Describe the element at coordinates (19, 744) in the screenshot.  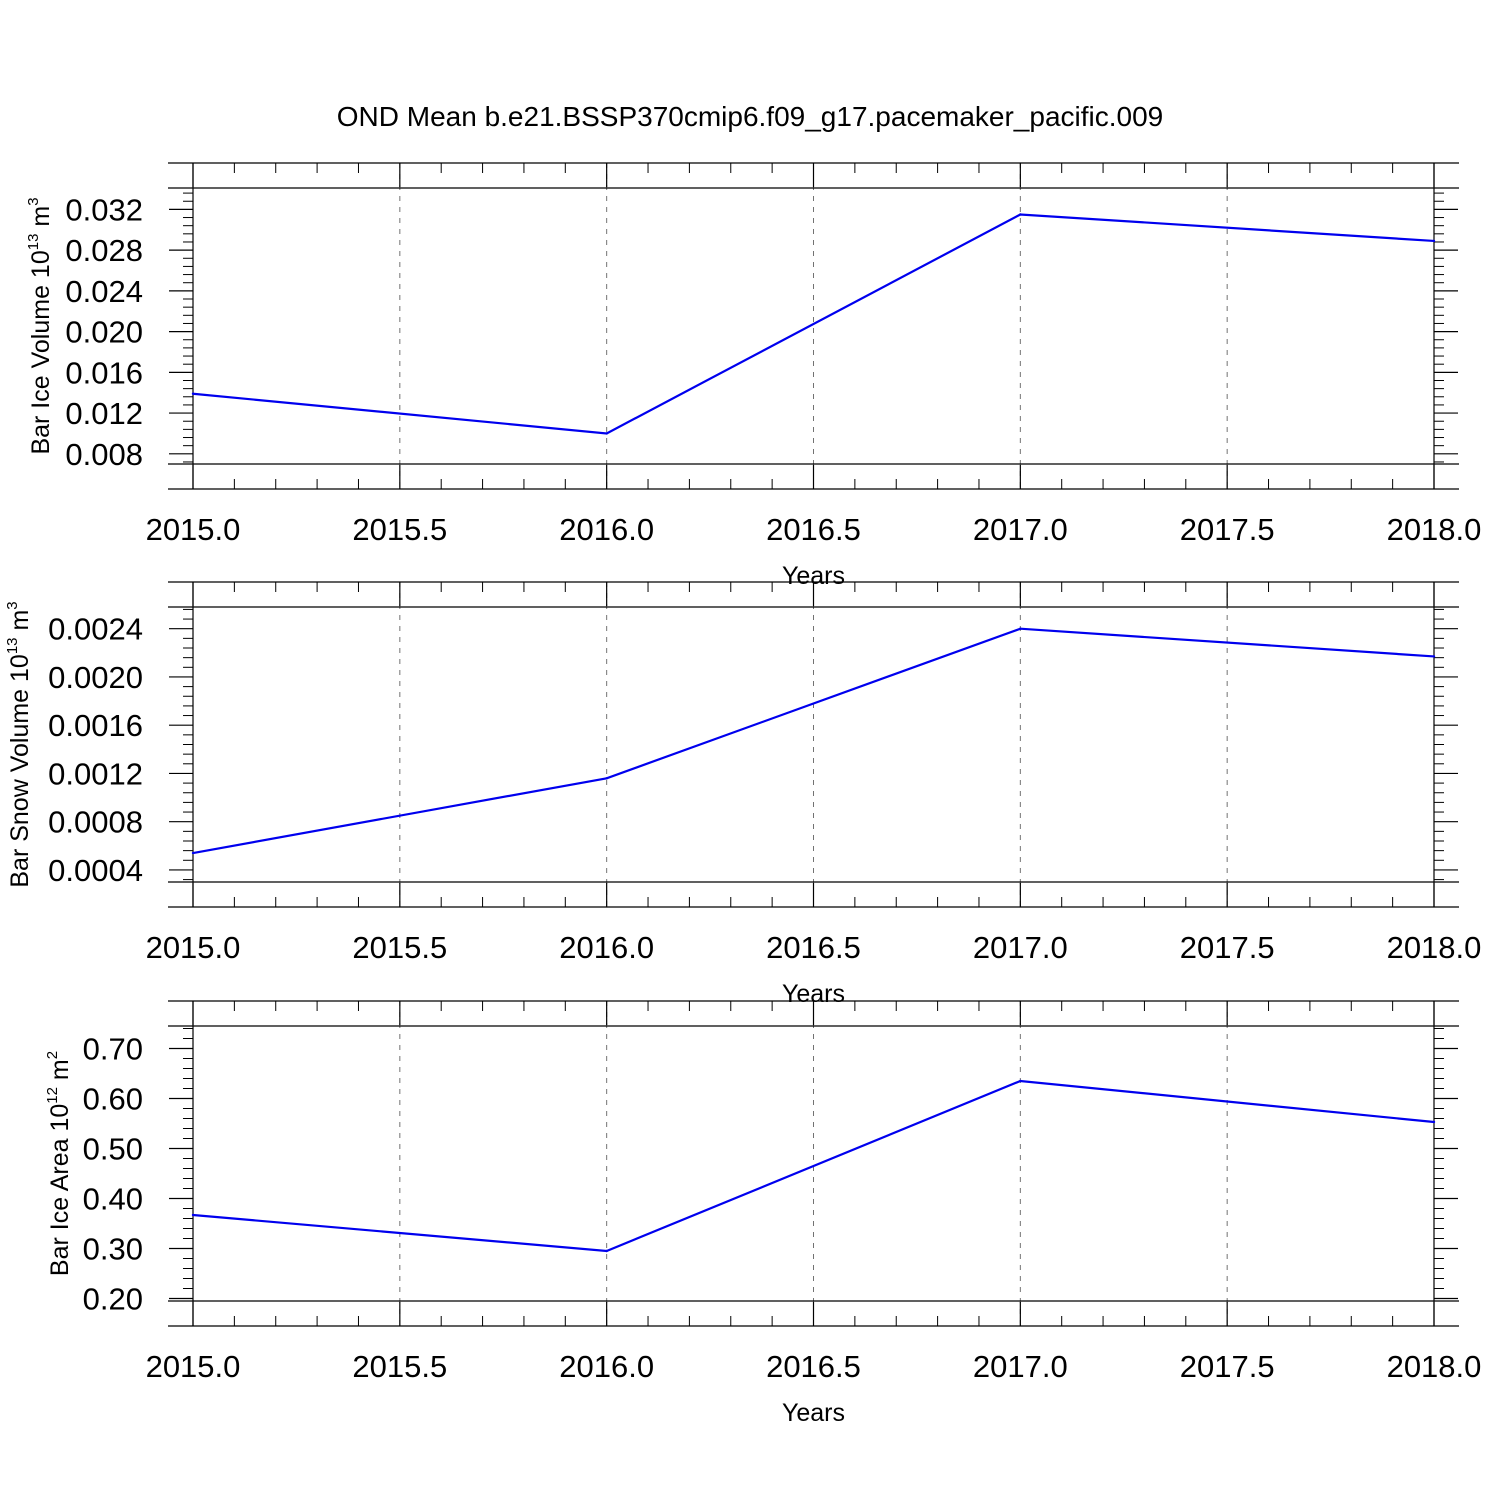
I see `y-axis-label: Bar Snow Volume 1013 m3` at that location.